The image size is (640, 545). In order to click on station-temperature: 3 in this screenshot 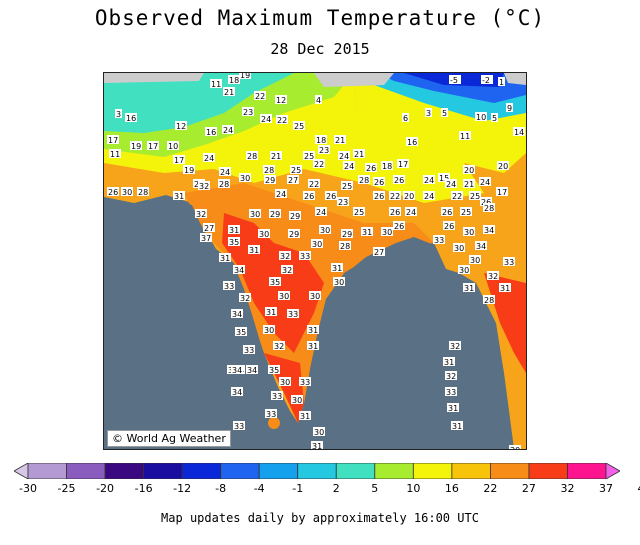, I will do `click(118, 114)`.